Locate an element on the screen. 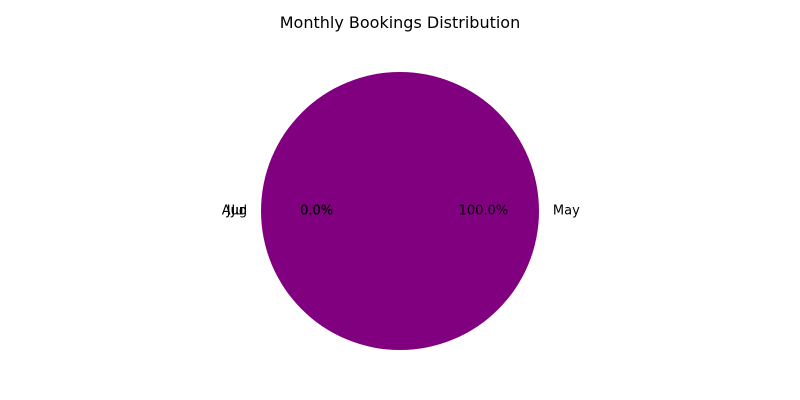 The image size is (800, 400). slice-label-jun: Jun is located at coordinates (236, 211).